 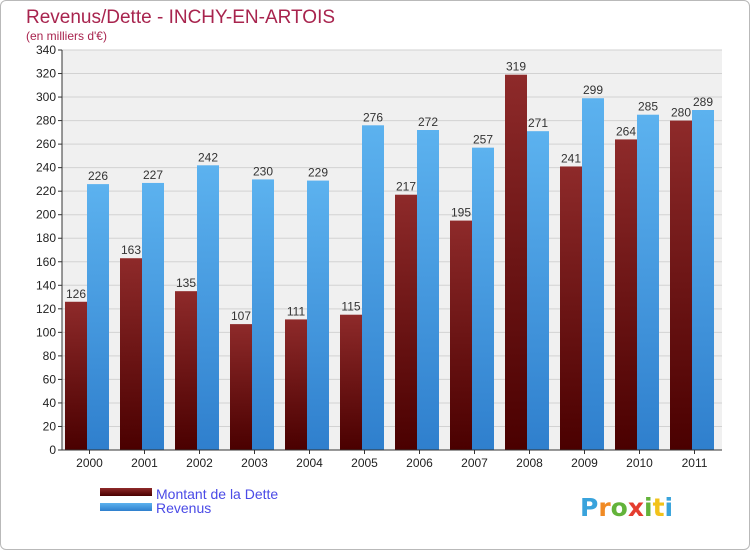 What do you see at coordinates (46, 191) in the screenshot?
I see `y-tick-label: 220` at bounding box center [46, 191].